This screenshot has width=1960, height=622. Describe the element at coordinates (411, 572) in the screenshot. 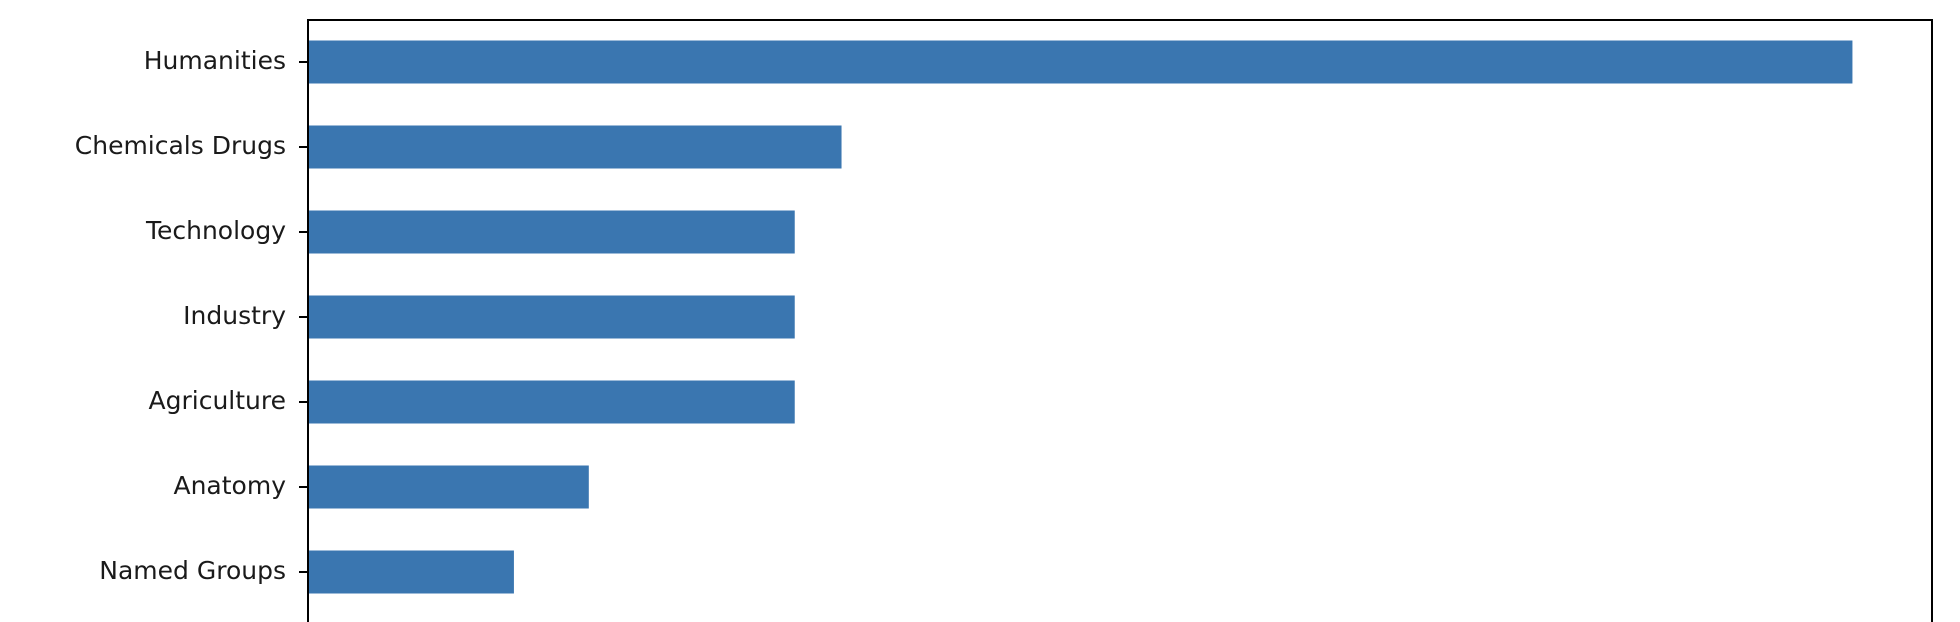

I see `bar-named-groups` at that location.